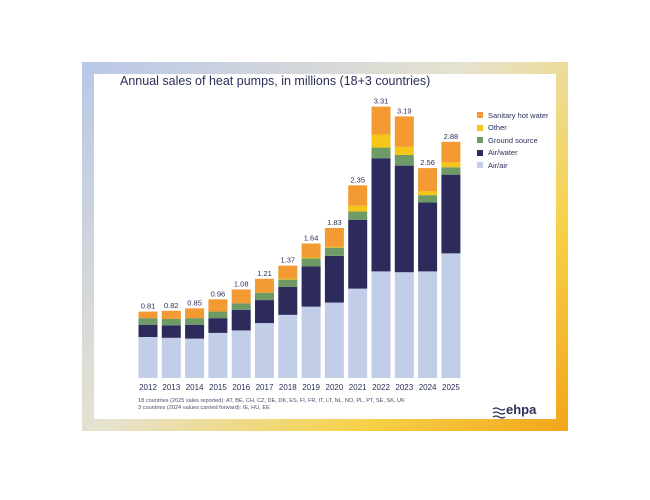 The width and height of the screenshot is (650, 500). What do you see at coordinates (148, 330) in the screenshot?
I see `bar-segment-air-water-2012` at bounding box center [148, 330].